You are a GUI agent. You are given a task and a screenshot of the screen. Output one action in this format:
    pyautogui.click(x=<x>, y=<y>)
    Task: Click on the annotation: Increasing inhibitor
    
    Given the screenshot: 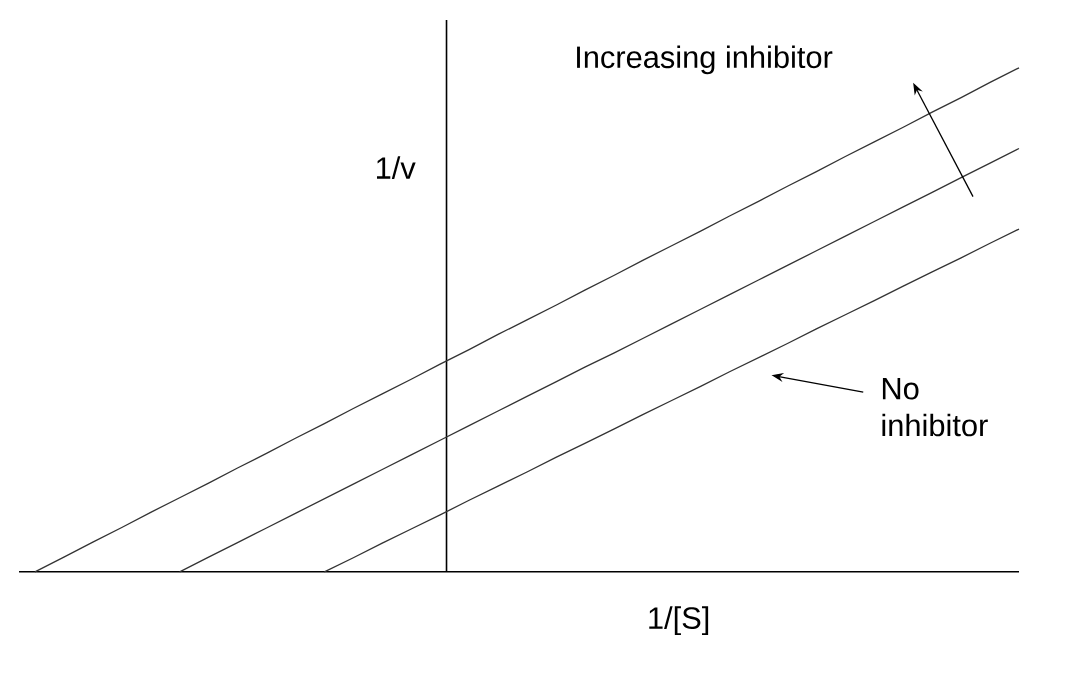 What is the action you would take?
    pyautogui.click(x=705, y=60)
    